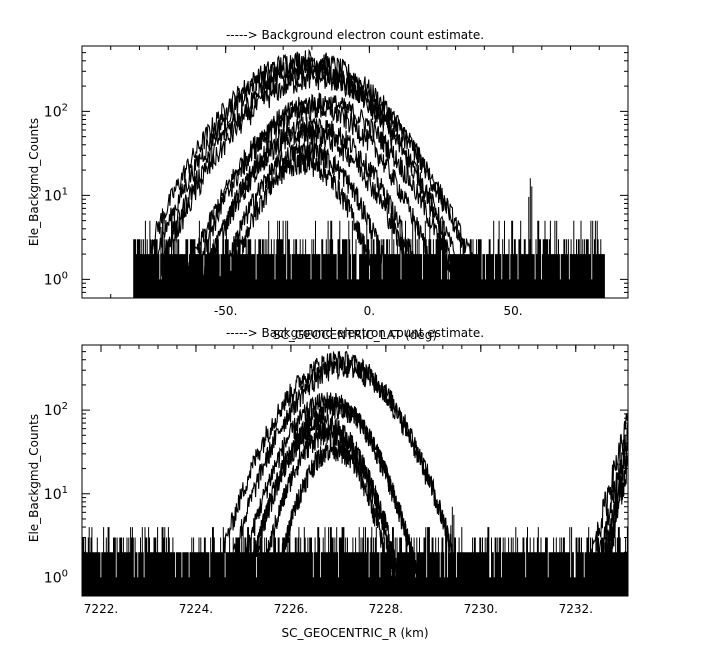 The width and height of the screenshot is (724, 656). I want to click on x-axis-label: SC_GEOCENTRIC_LAT (deg), so click(355, 335).